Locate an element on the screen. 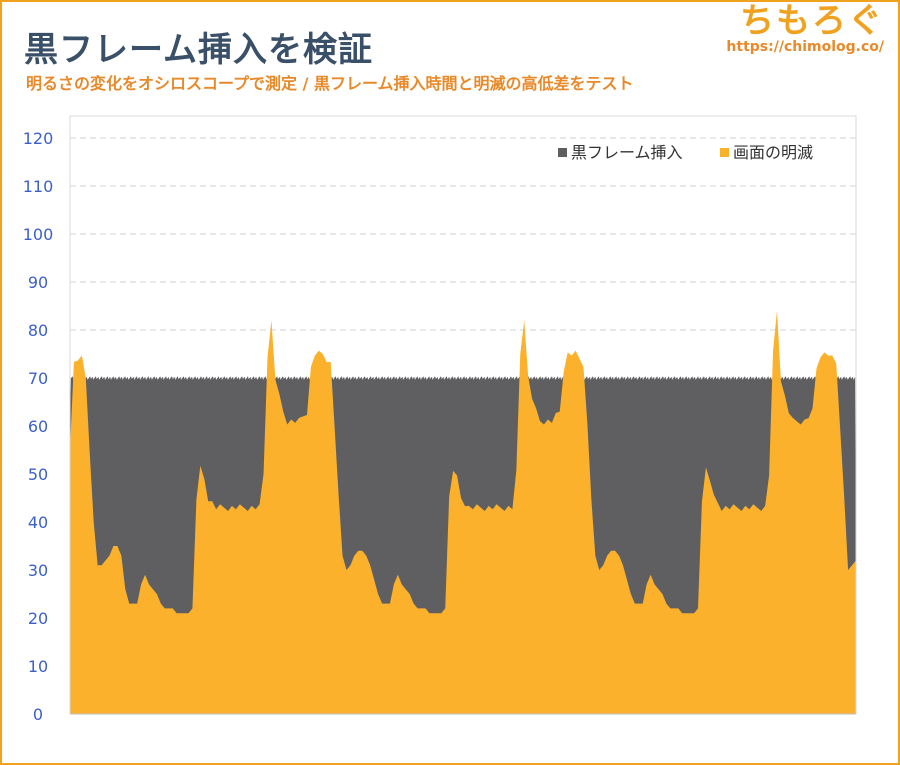 This screenshot has height=765, width=900. site-logo: ちもろぐ https://chimolog.co/ is located at coordinates (805, 29).